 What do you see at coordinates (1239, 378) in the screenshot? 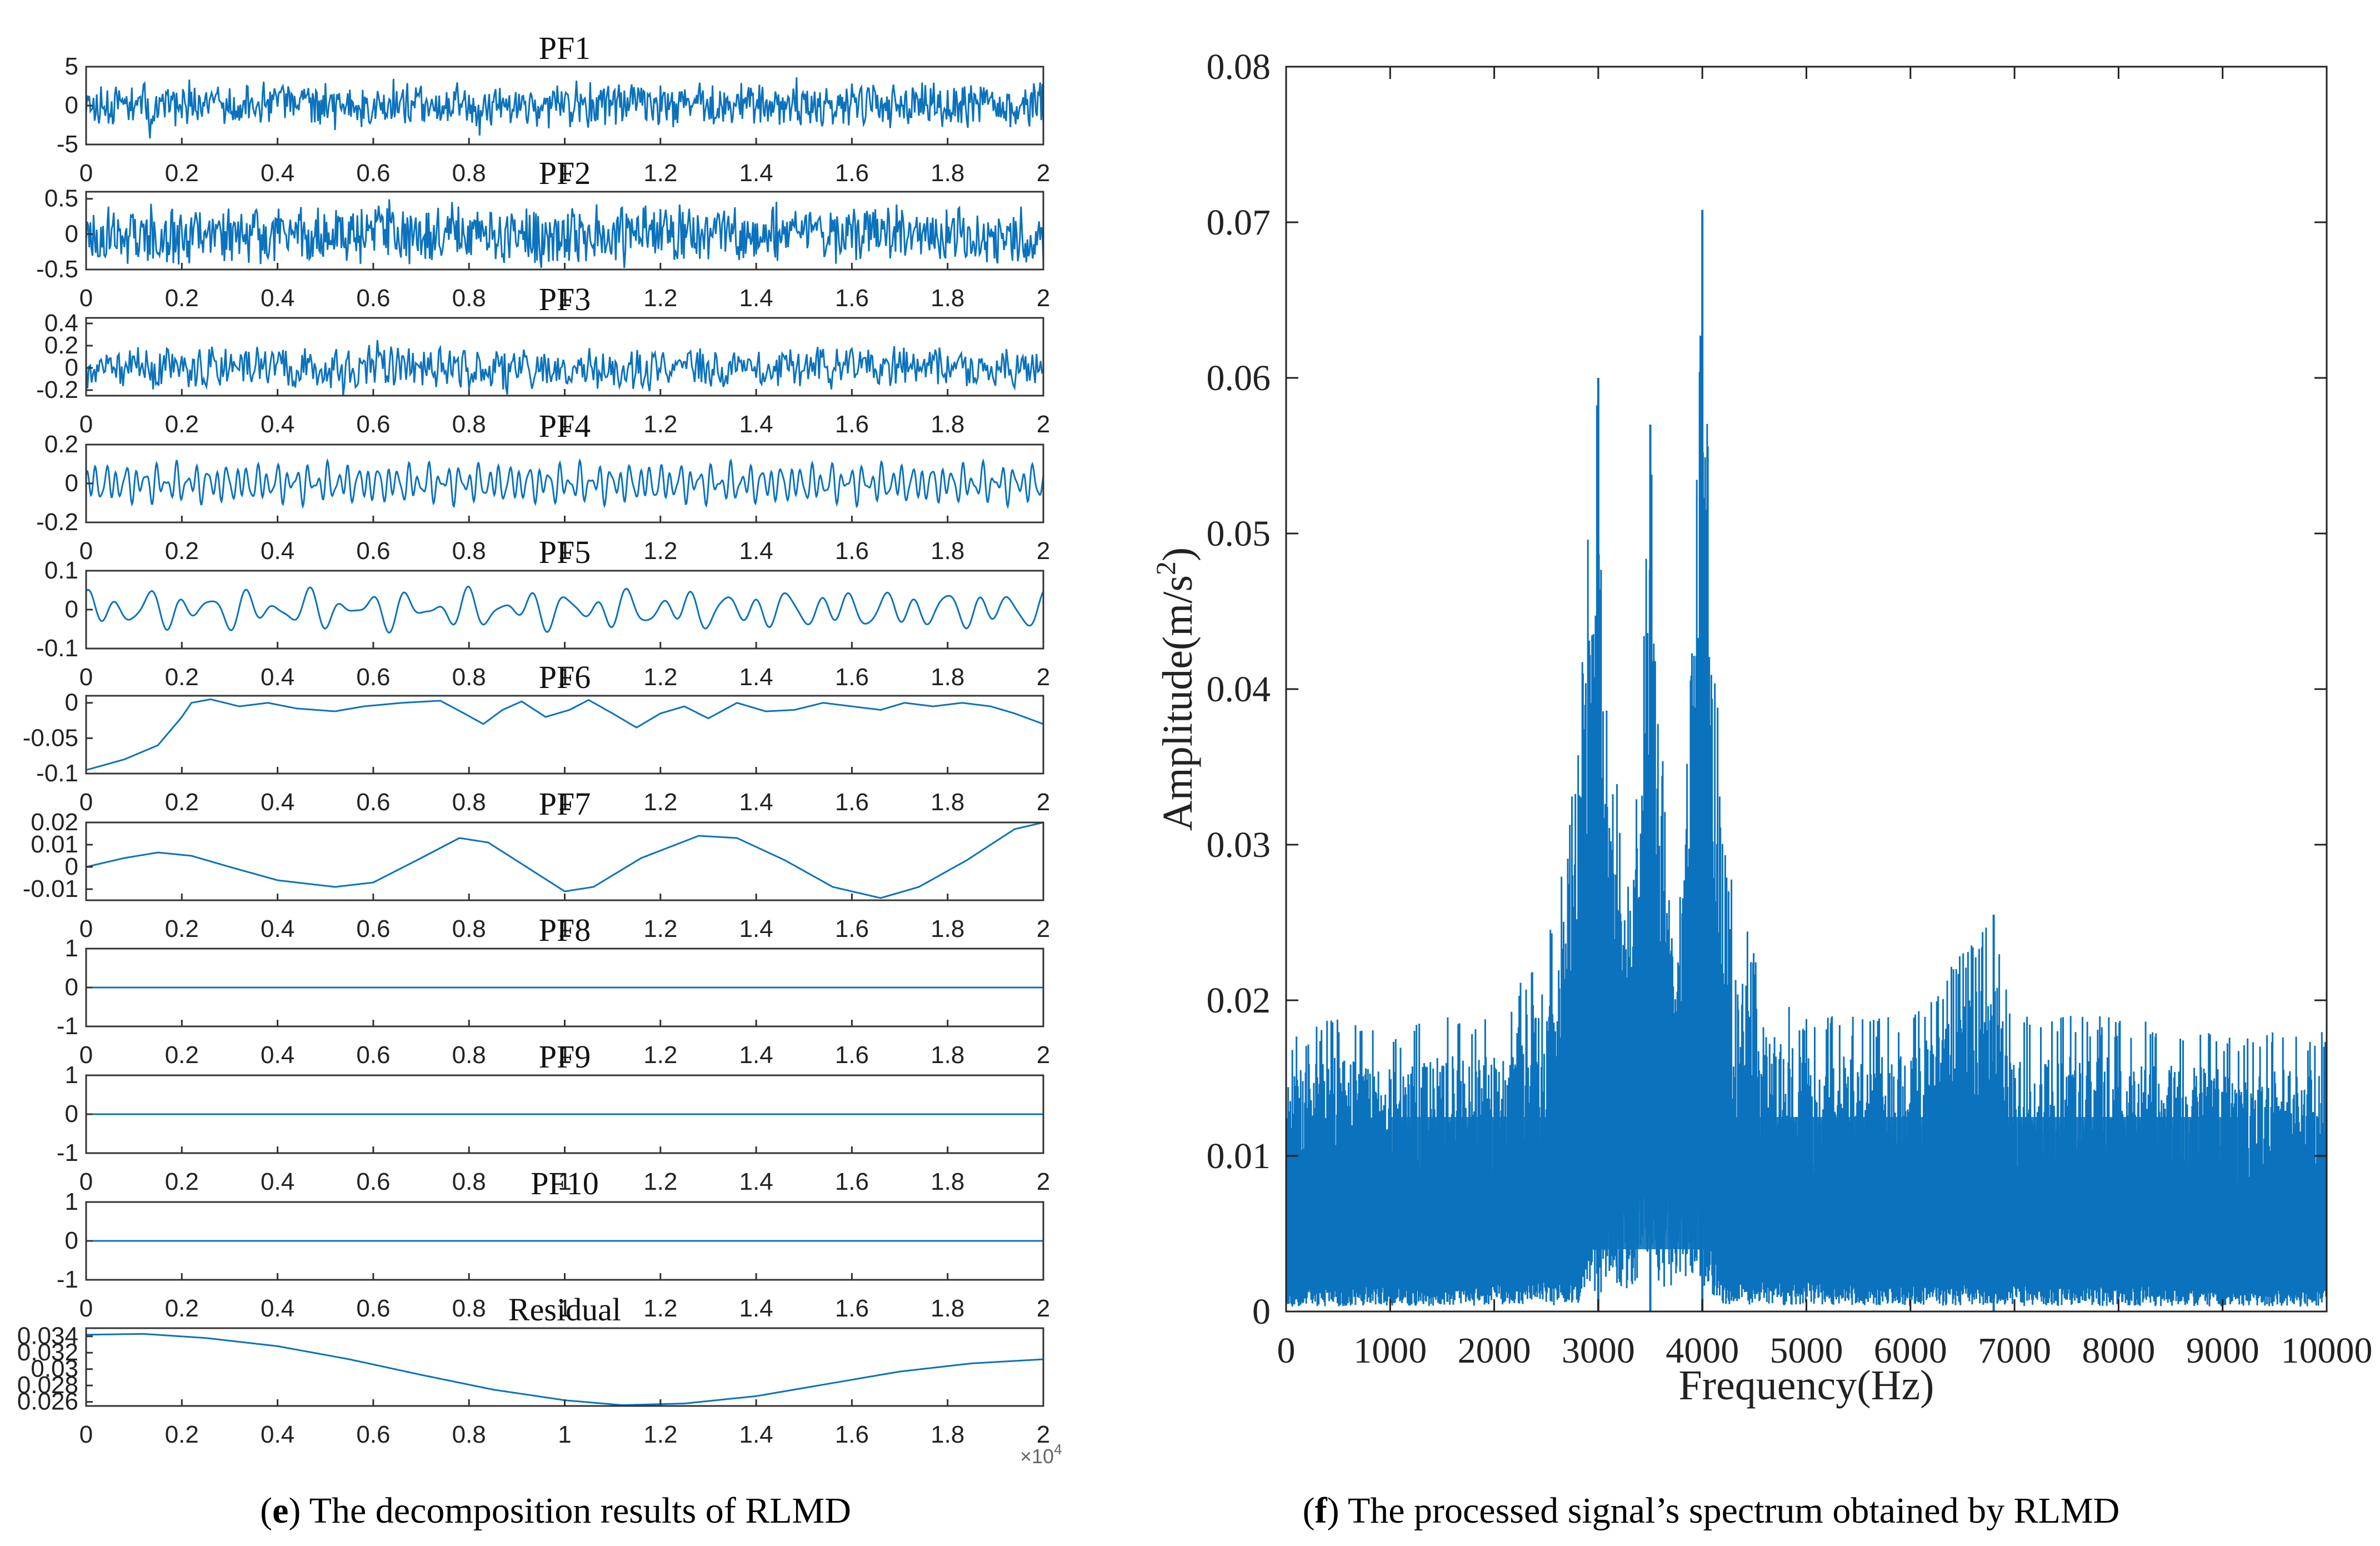
I see `y-tick-label: 0.06` at bounding box center [1239, 378].